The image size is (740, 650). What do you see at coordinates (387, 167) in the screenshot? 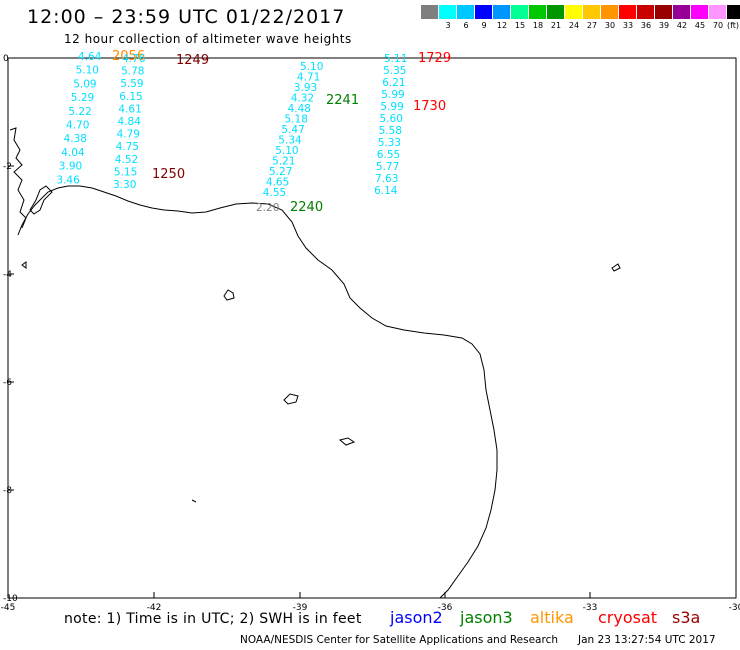
I see `wave-height-value: 5.77` at bounding box center [387, 167].